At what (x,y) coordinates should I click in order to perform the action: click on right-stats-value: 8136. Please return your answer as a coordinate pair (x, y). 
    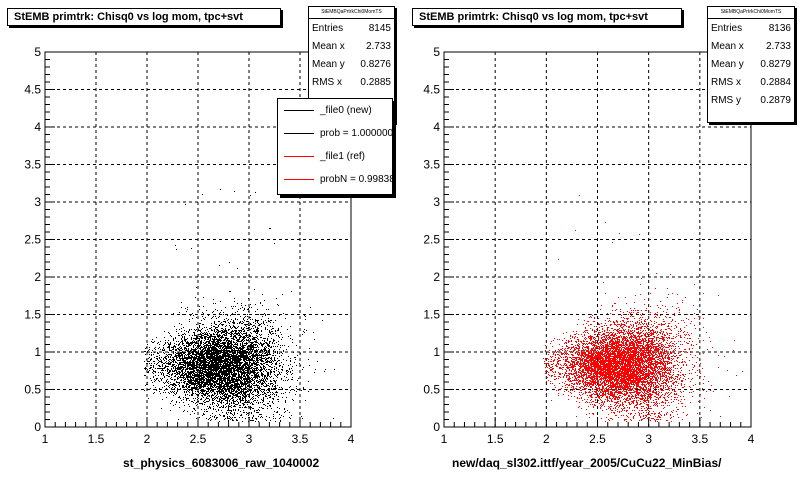
    Looking at the image, I should click on (779, 28).